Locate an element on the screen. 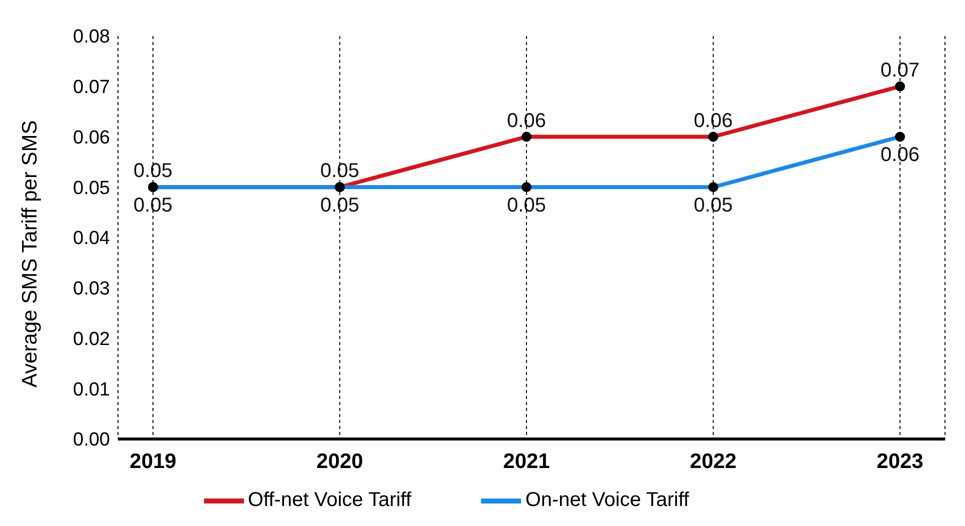 The image size is (965, 526). x-tick-label: 2019 is located at coordinates (153, 461).